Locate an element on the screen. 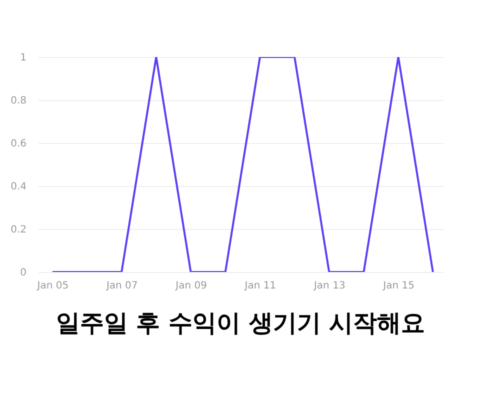 Image resolution: width=484 pixels, height=415 pixels. y-tick-label: 0.8 is located at coordinates (18, 101).